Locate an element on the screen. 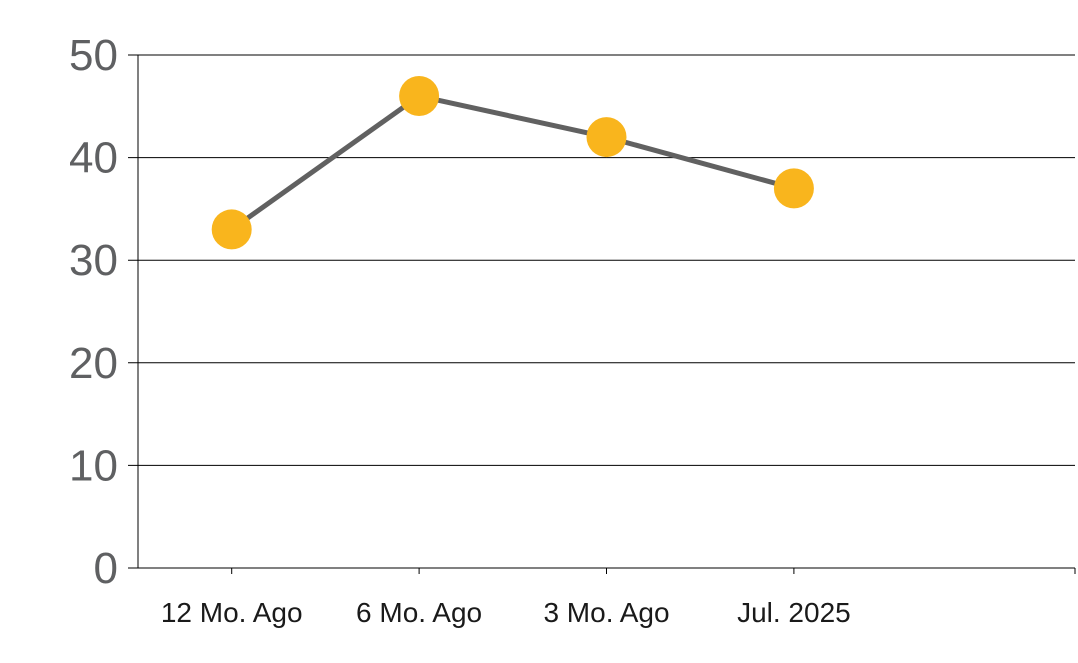  x-axis-tick-labels: 12 Mo. Ago 6 Mo. Ago 3 Mo. Ago Jul. 2025 is located at coordinates (506, 612).